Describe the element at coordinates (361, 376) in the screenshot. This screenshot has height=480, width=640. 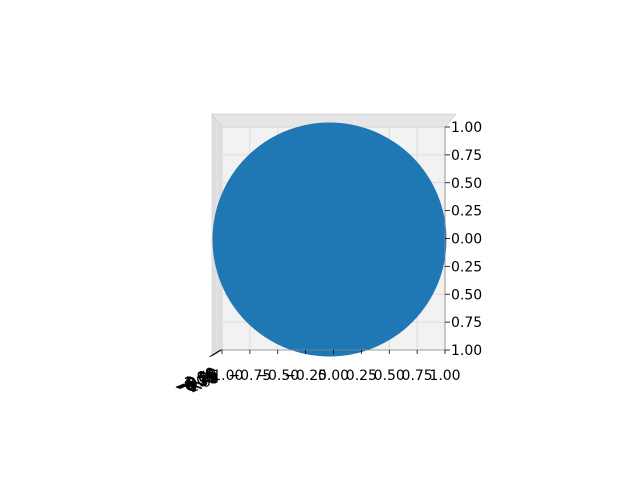
I see `x-tick-label: 0.25` at that location.